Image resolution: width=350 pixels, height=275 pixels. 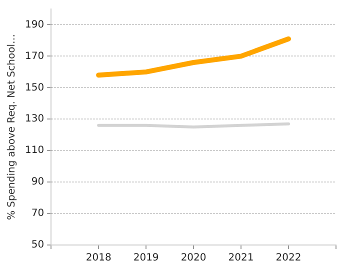 I want to click on y-tick-label: 70, so click(x=37, y=214).